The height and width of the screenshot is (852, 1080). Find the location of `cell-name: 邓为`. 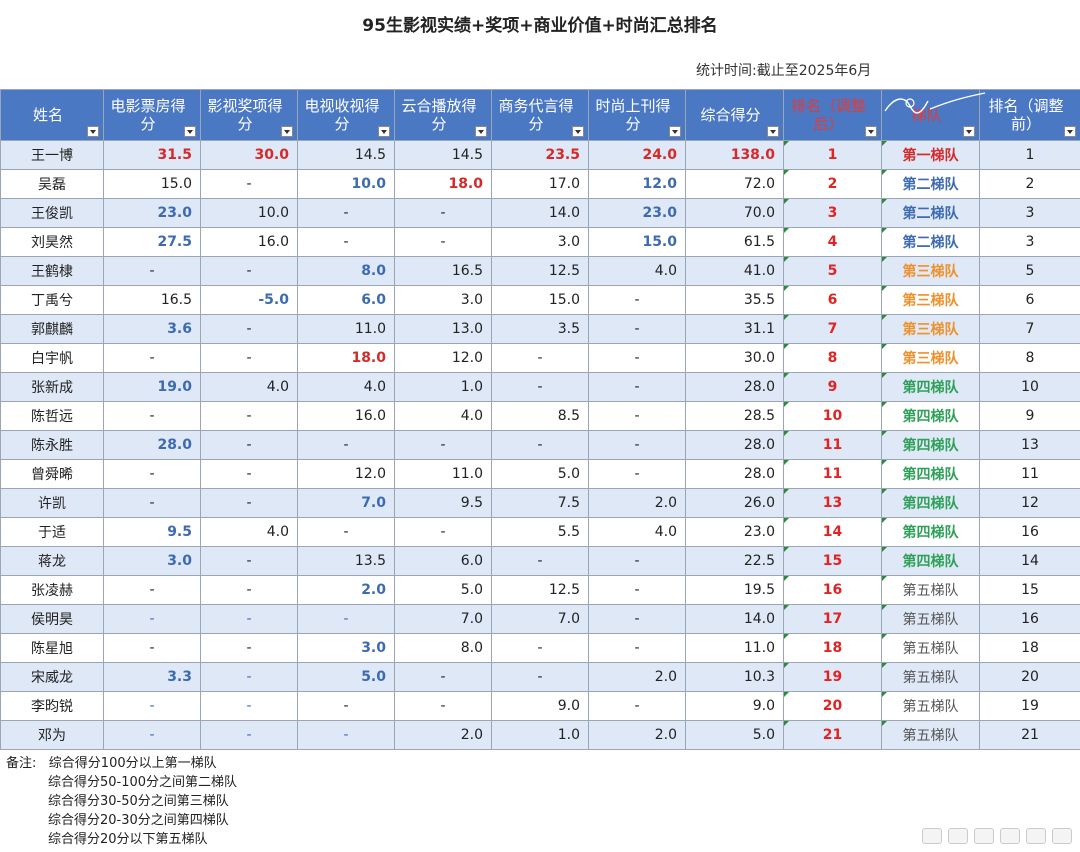

cell-name: 邓为 is located at coordinates (52, 735).